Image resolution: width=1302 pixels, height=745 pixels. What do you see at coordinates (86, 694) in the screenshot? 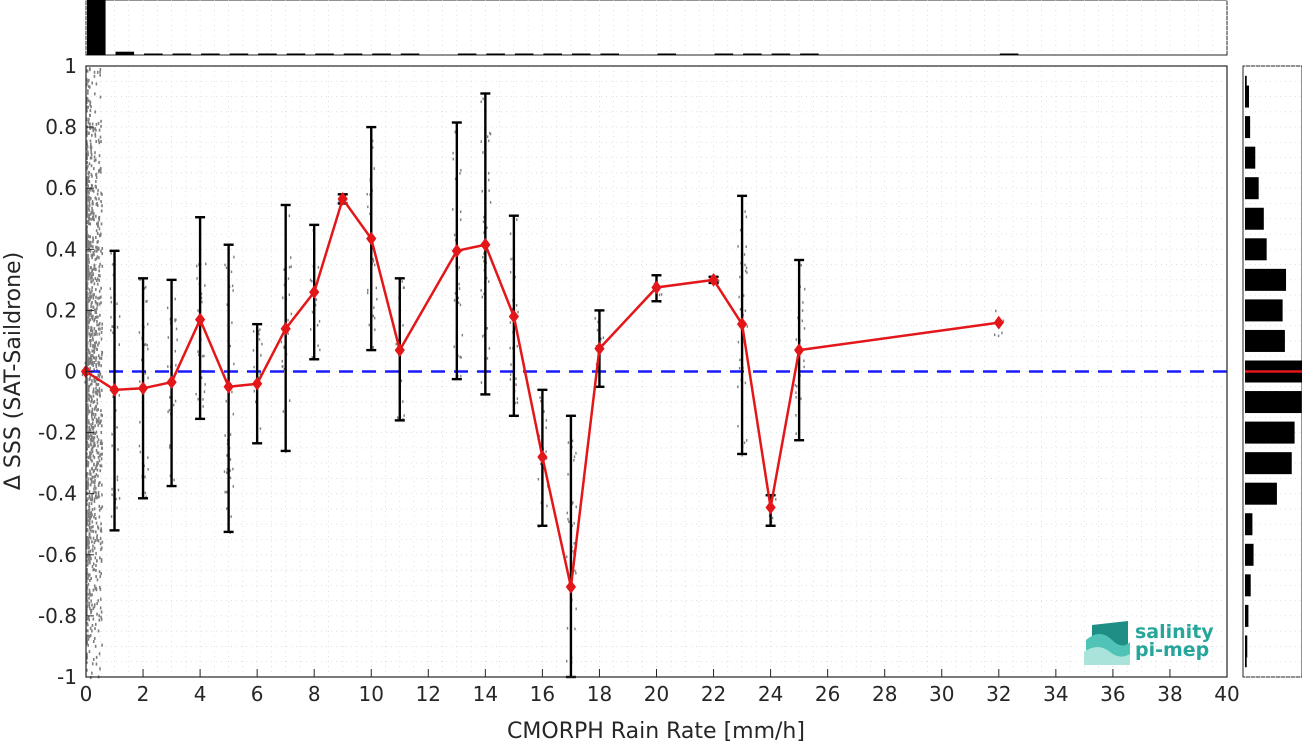
I see `x-tick-label: 0` at bounding box center [86, 694].